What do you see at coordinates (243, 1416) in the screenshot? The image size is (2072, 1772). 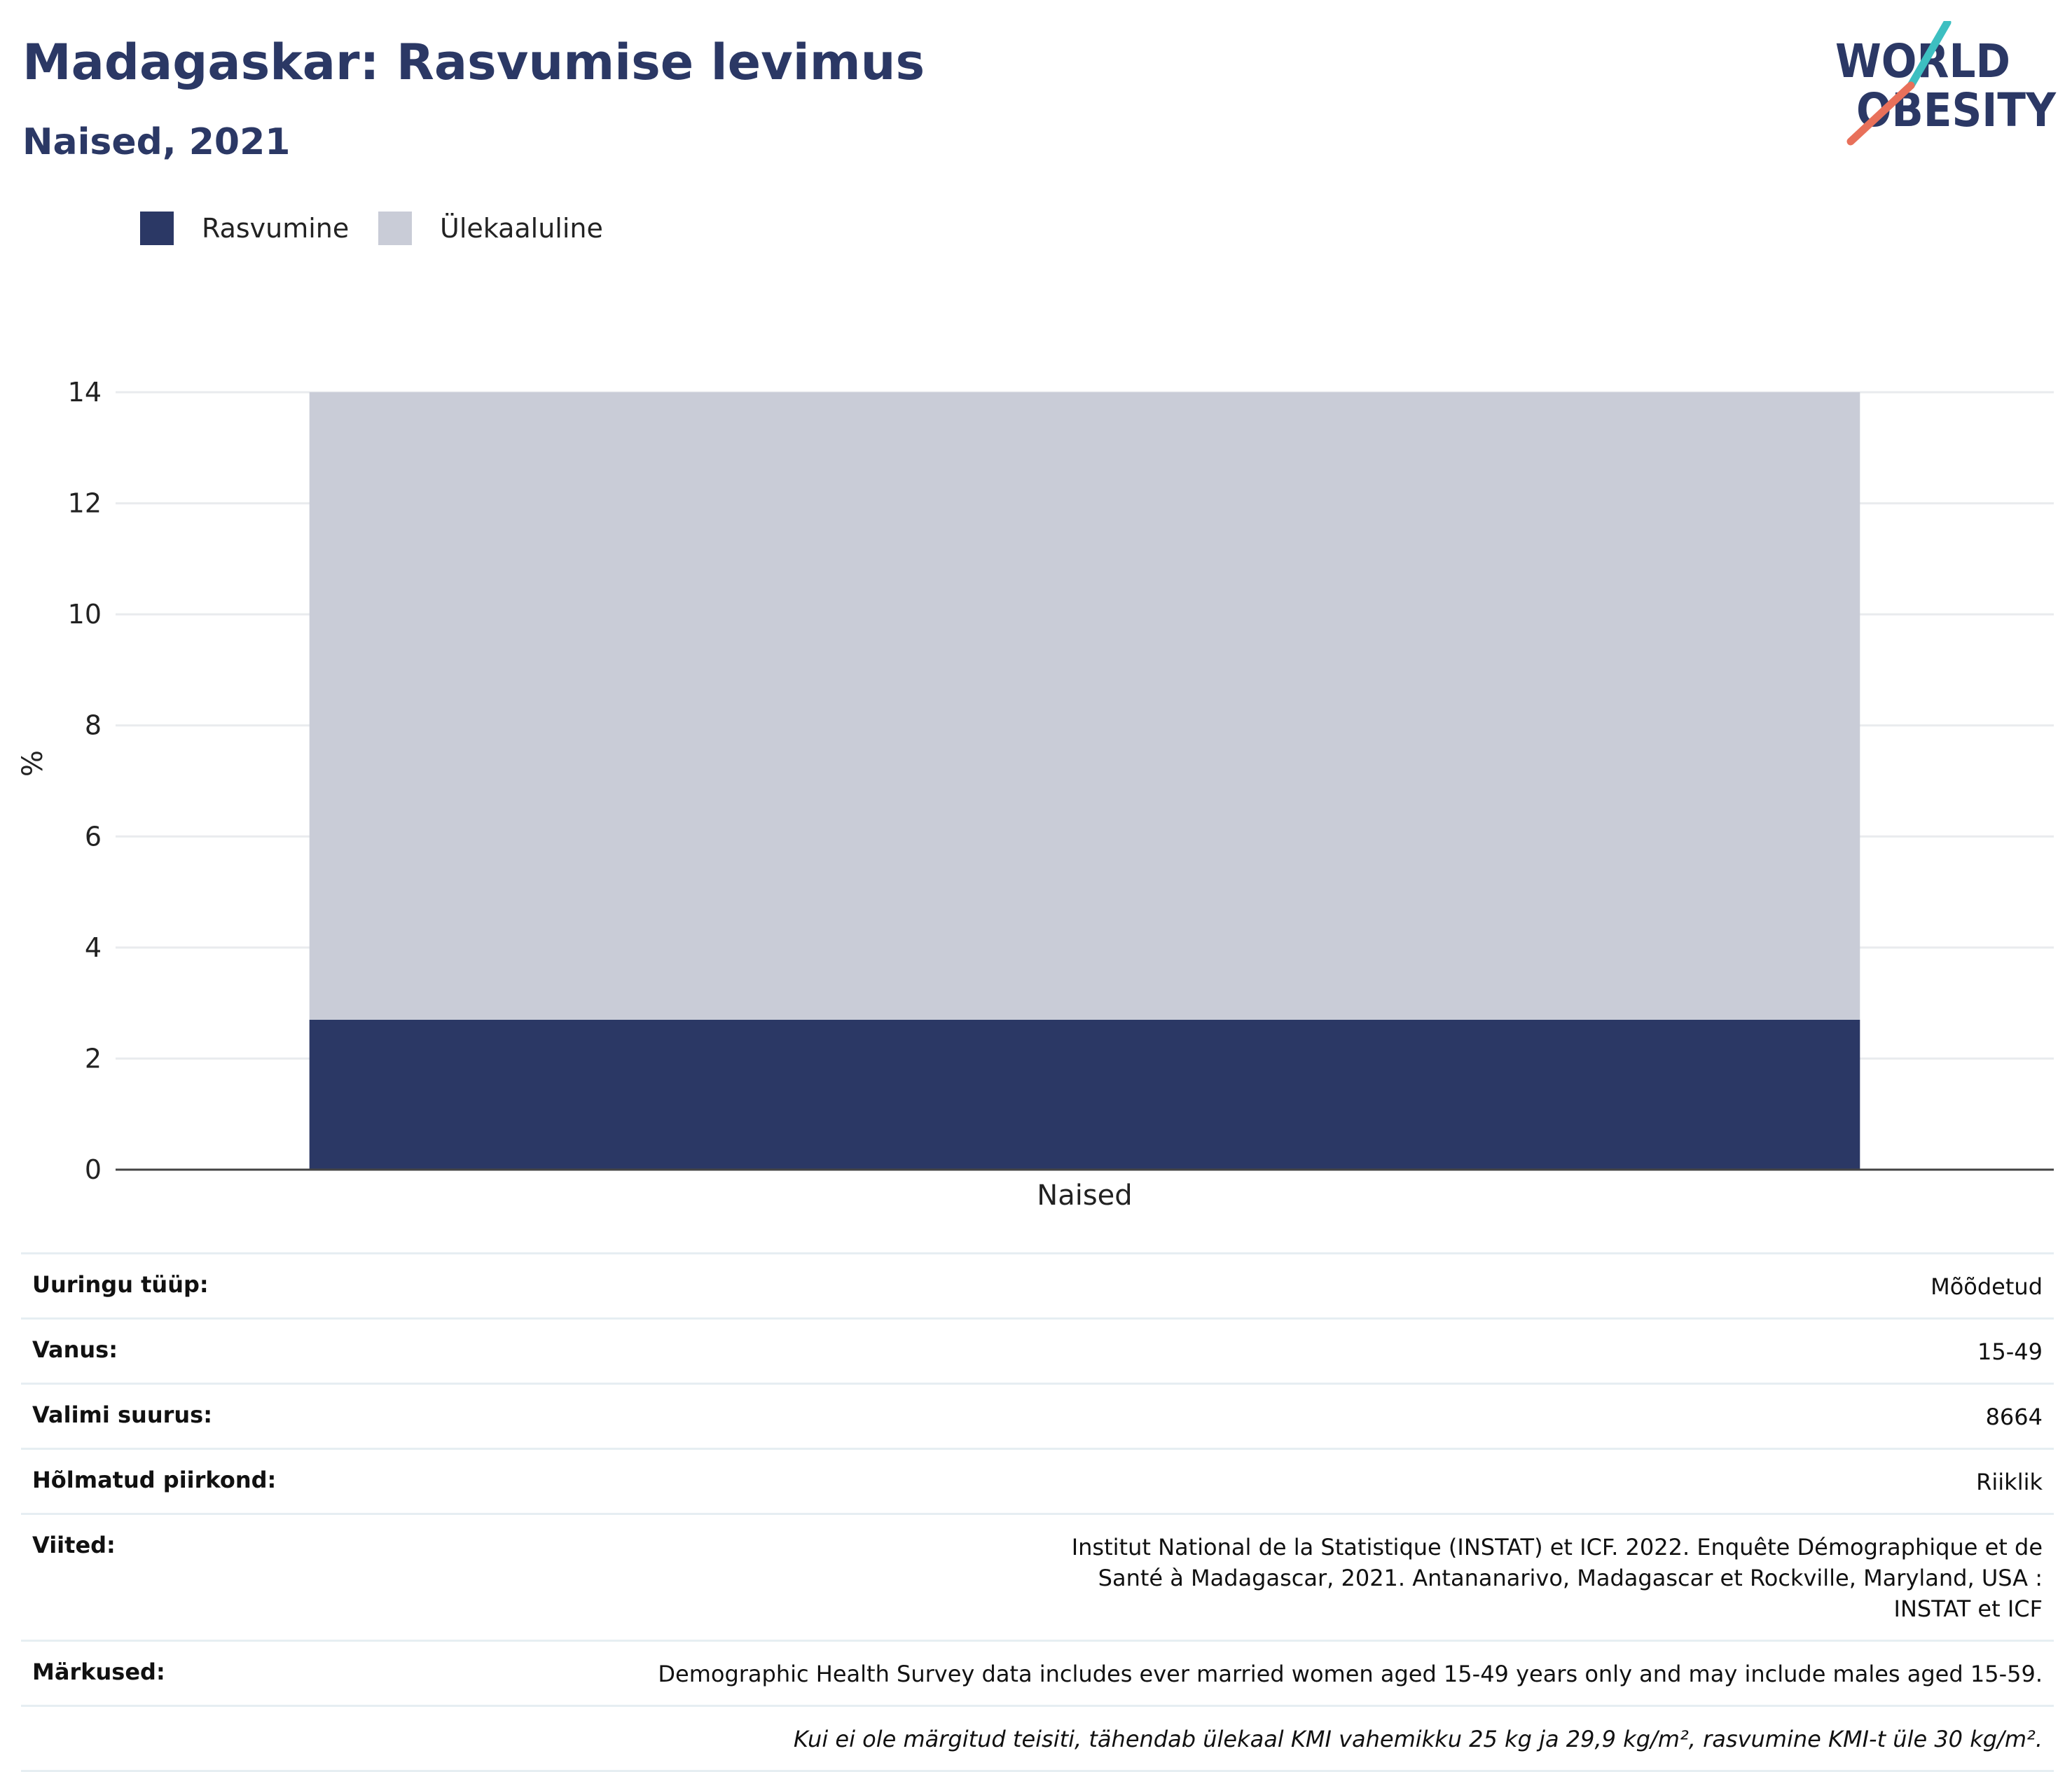 I see `info-key: Valimi suurus:` at bounding box center [243, 1416].